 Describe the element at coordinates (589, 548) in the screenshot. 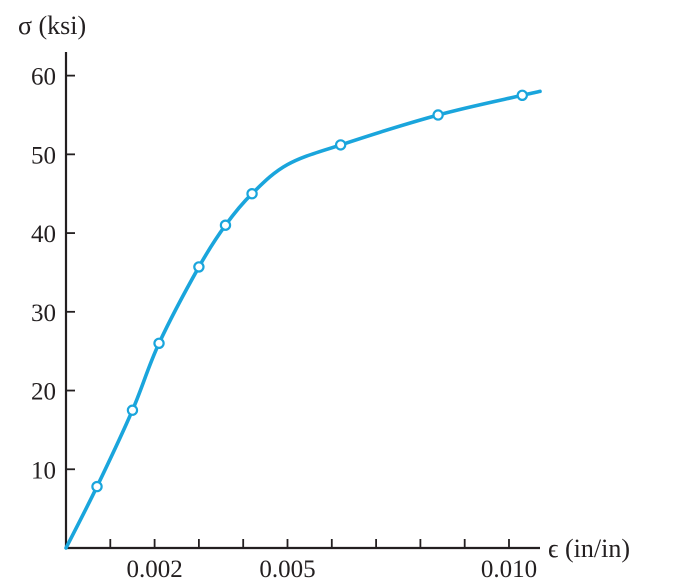

I see `x-axis-label: ϵ (in/in)` at that location.